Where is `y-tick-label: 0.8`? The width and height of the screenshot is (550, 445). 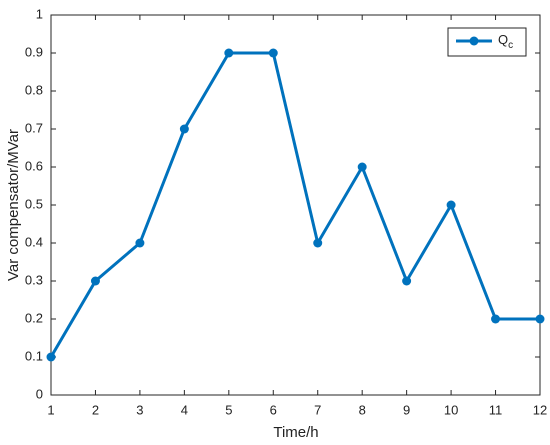
y-tick-label: 0.8 is located at coordinates (34, 89).